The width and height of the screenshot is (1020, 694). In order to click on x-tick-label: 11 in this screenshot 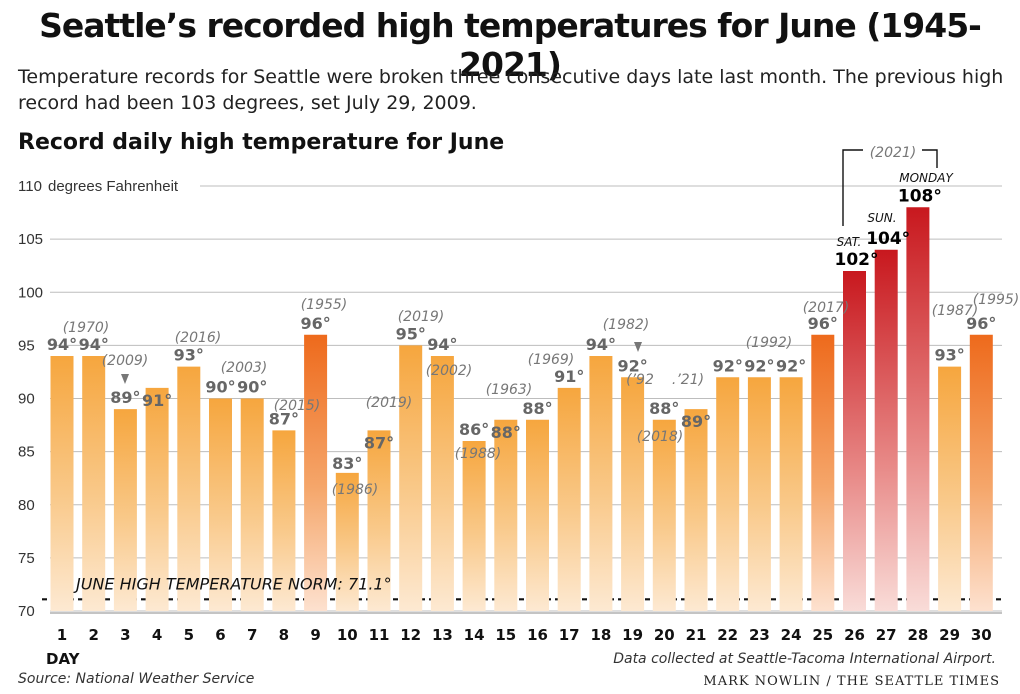, I will do `click(379, 635)`.